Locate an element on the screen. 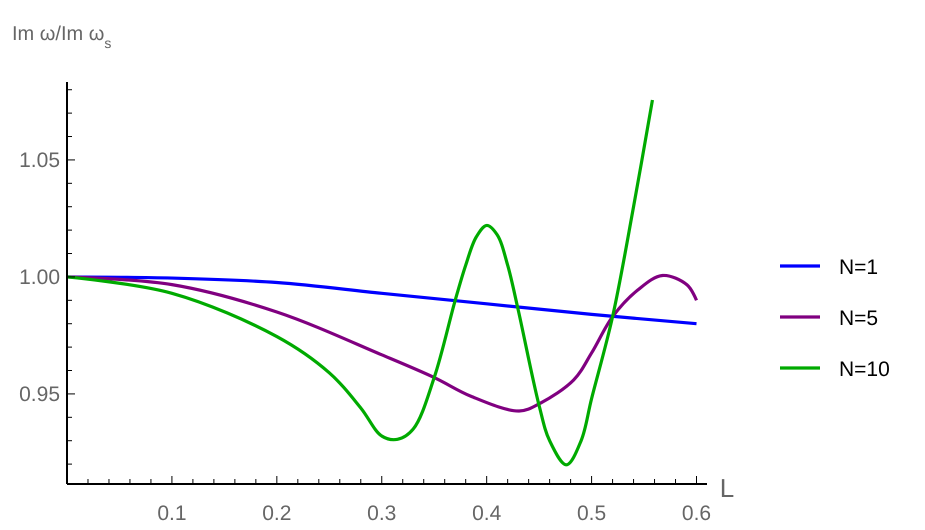 Image resolution: width=925 pixels, height=530 pixels. y-tick-label: 1.05 is located at coordinates (39, 160).